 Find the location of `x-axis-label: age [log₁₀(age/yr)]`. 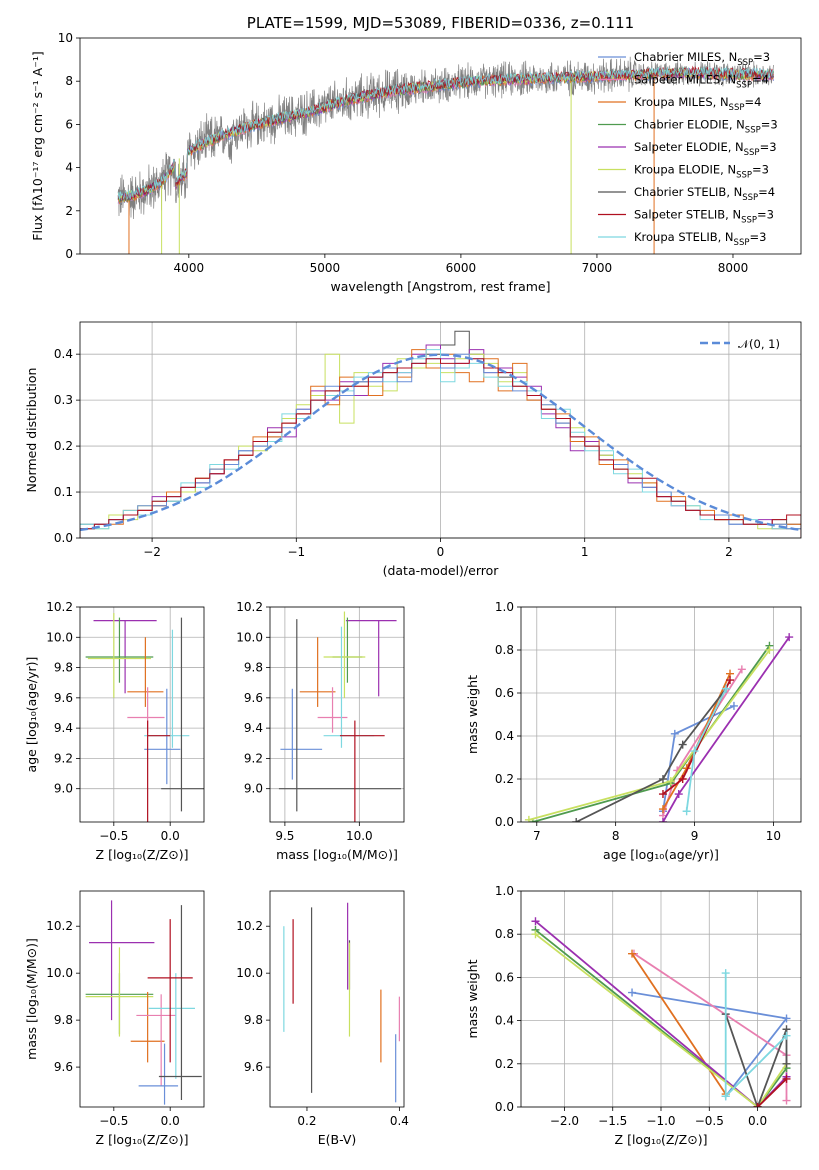

x-axis-label: age [log₁₀(age/yr)] is located at coordinates (661, 854).